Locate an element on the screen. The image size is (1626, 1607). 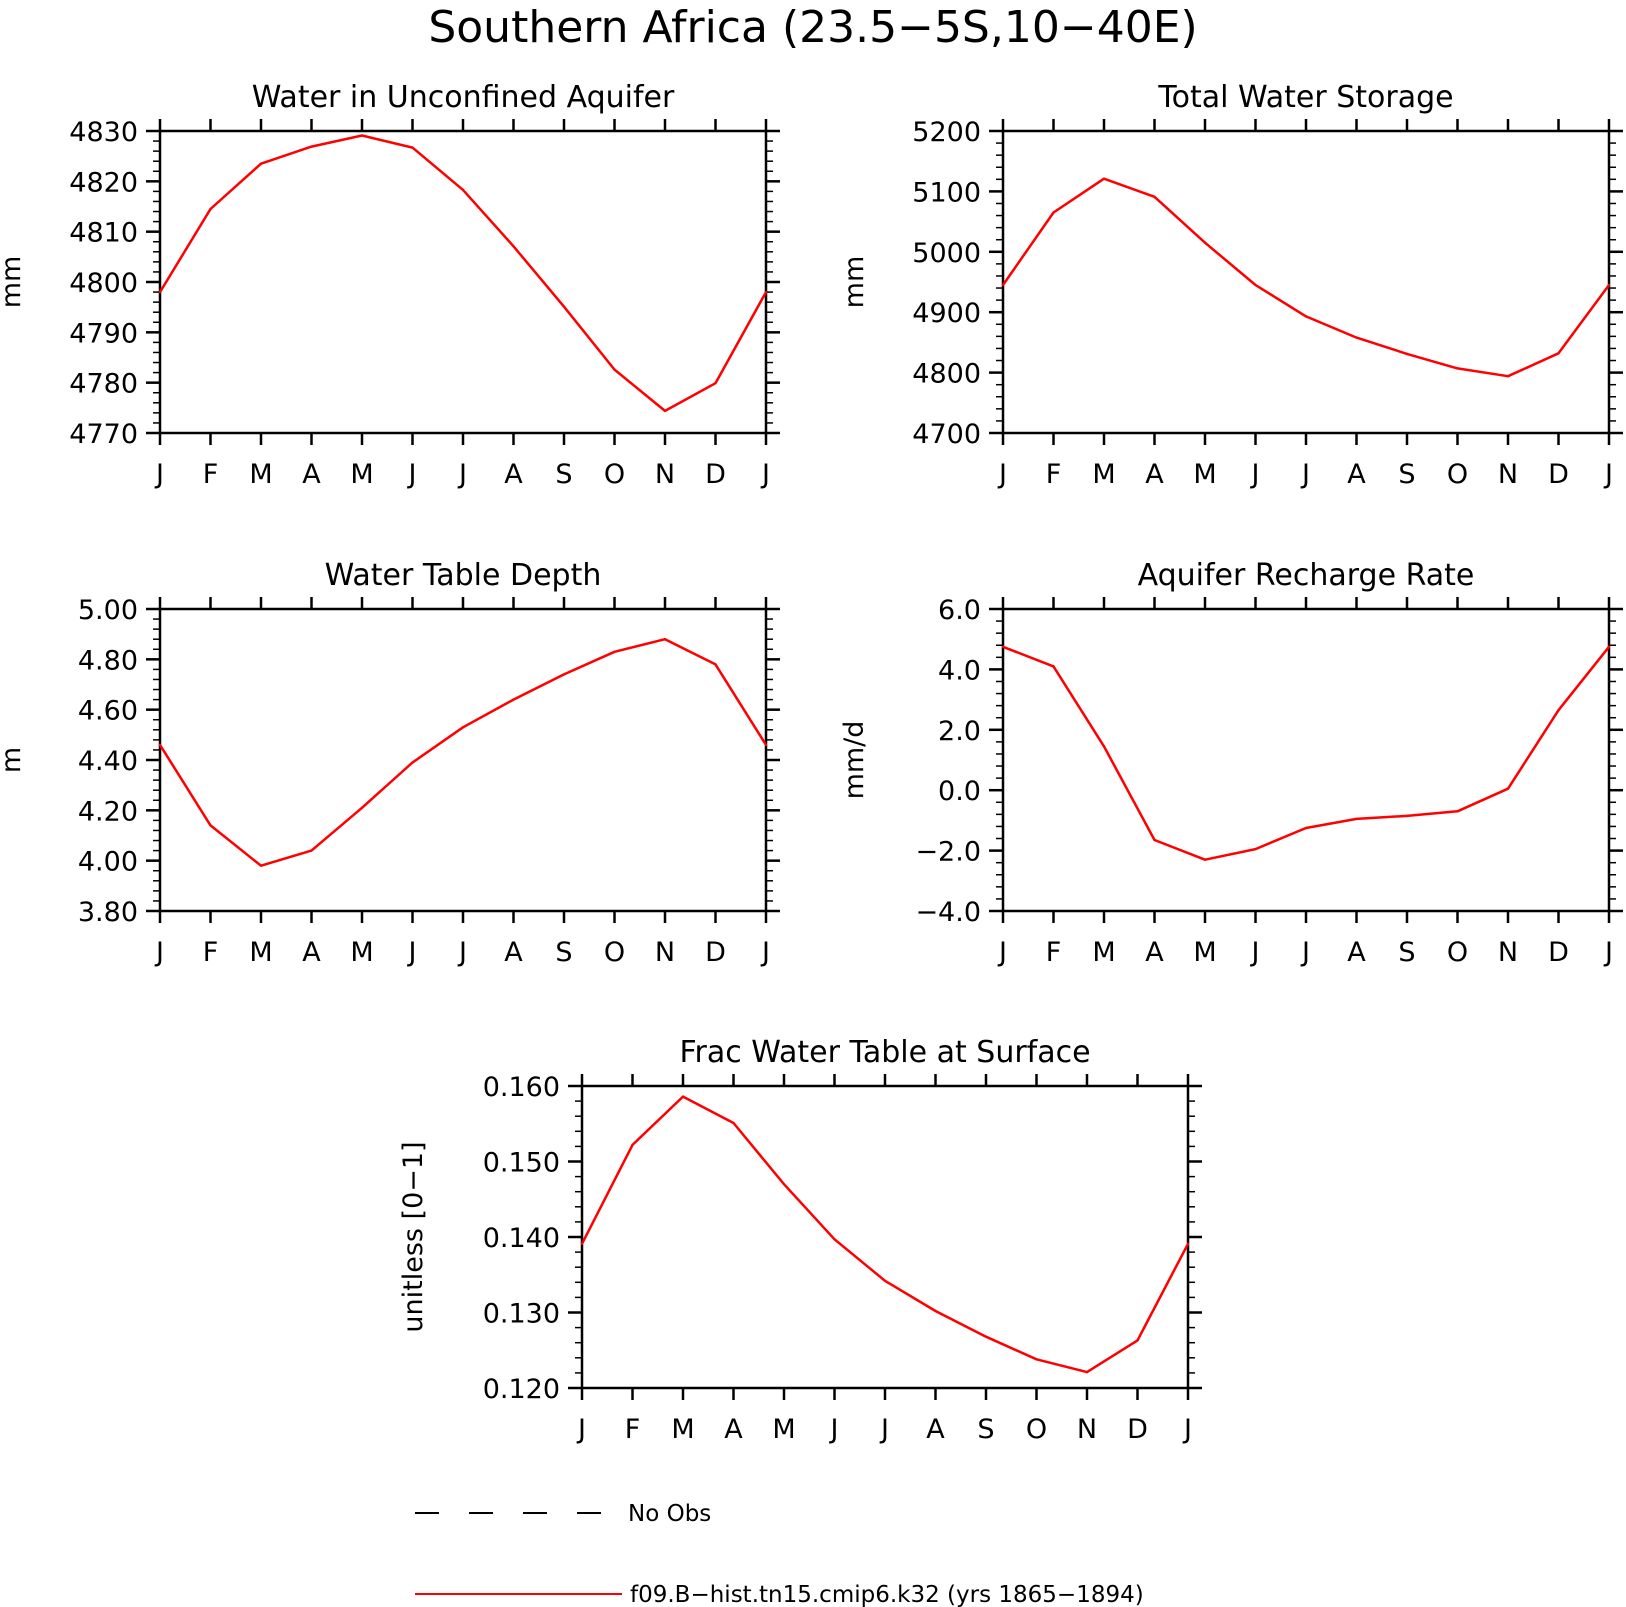
y-tick-label: 4790 is located at coordinates (103, 333).